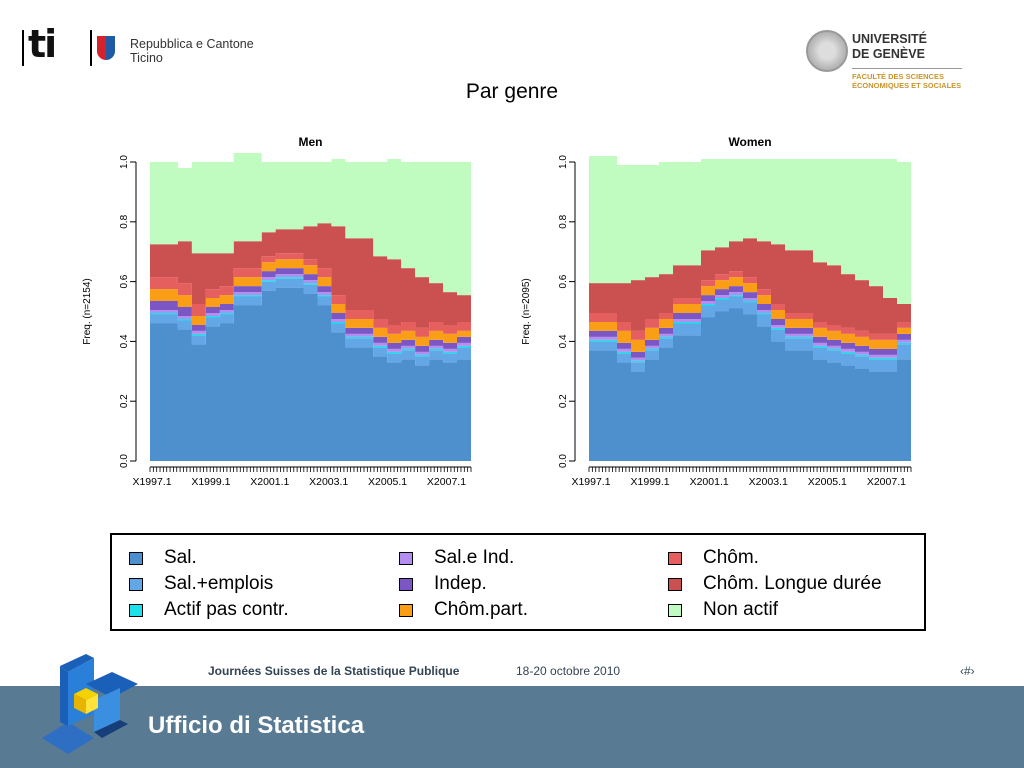 The width and height of the screenshot is (1024, 768). Describe the element at coordinates (907, 85) in the screenshot. I see `unige-line4: ÉCONOMIQUES ET SOCIALES` at that location.